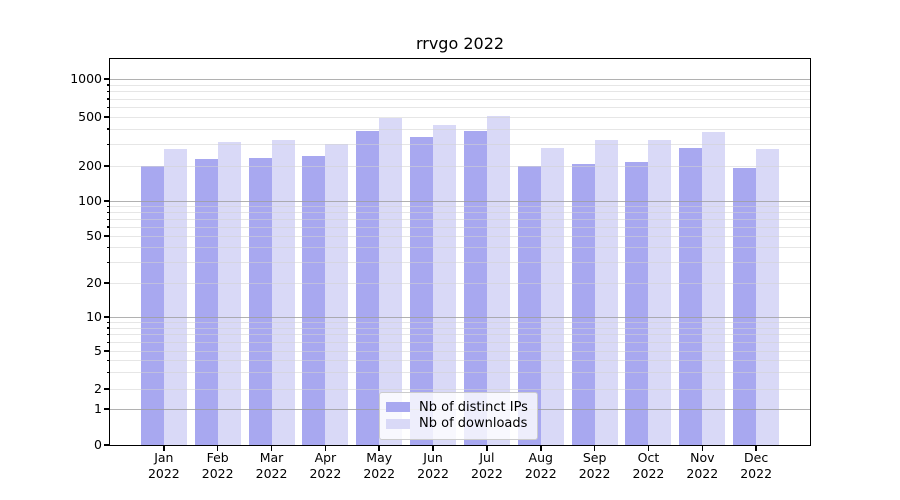 This screenshot has height=500, width=900. Describe the element at coordinates (473, 407) in the screenshot. I see `legend-label-distinct-ips: Nb of distinct IPs` at that location.